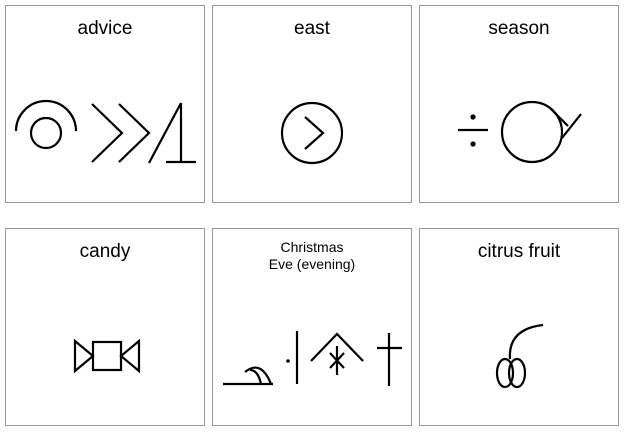  Describe the element at coordinates (312, 247) in the screenshot. I see `card-label-line-1: Christmas` at that location.